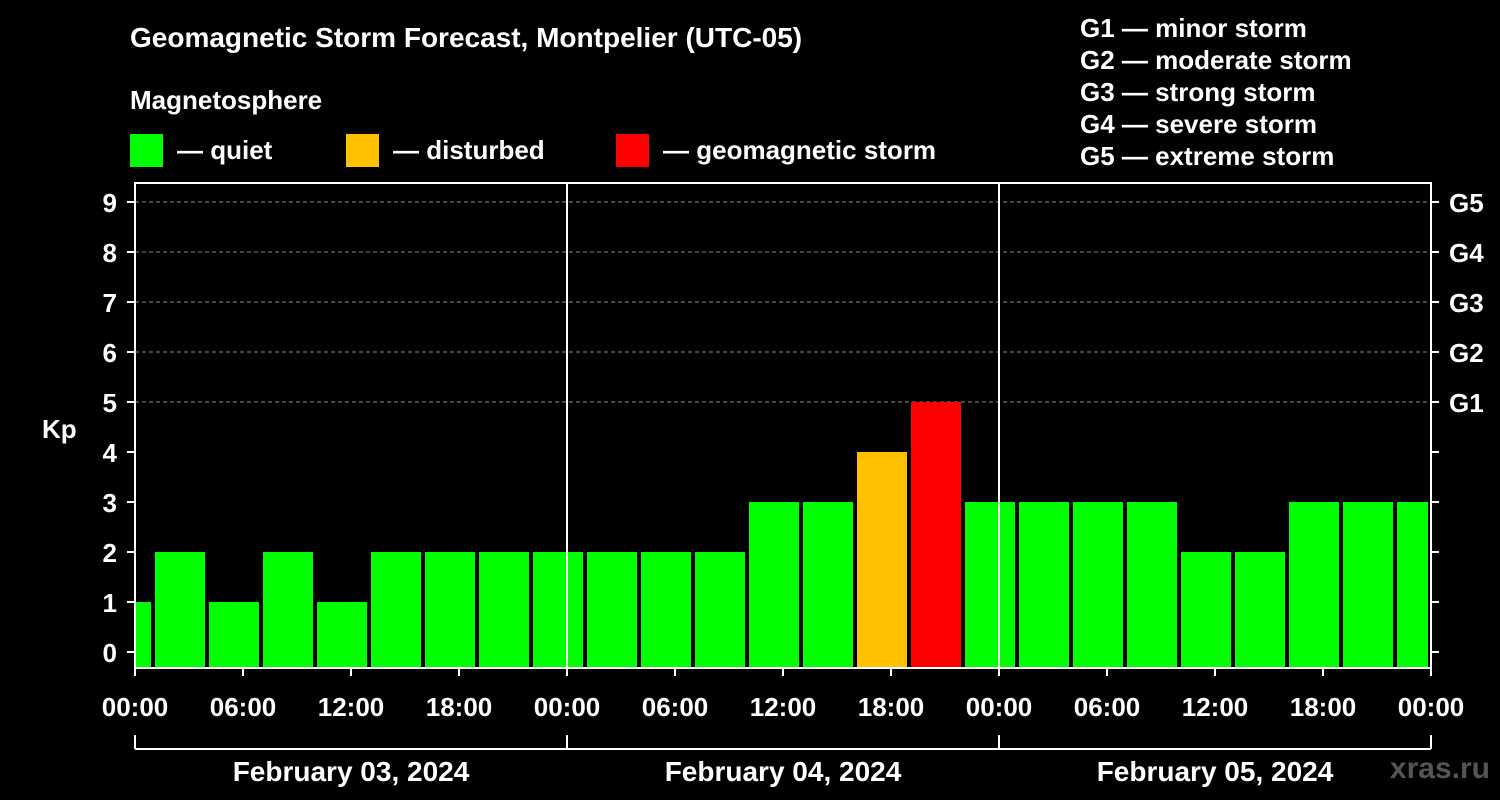  Describe the element at coordinates (1216, 60) in the screenshot. I see `g-level-item: G2 — moderate storm` at that location.